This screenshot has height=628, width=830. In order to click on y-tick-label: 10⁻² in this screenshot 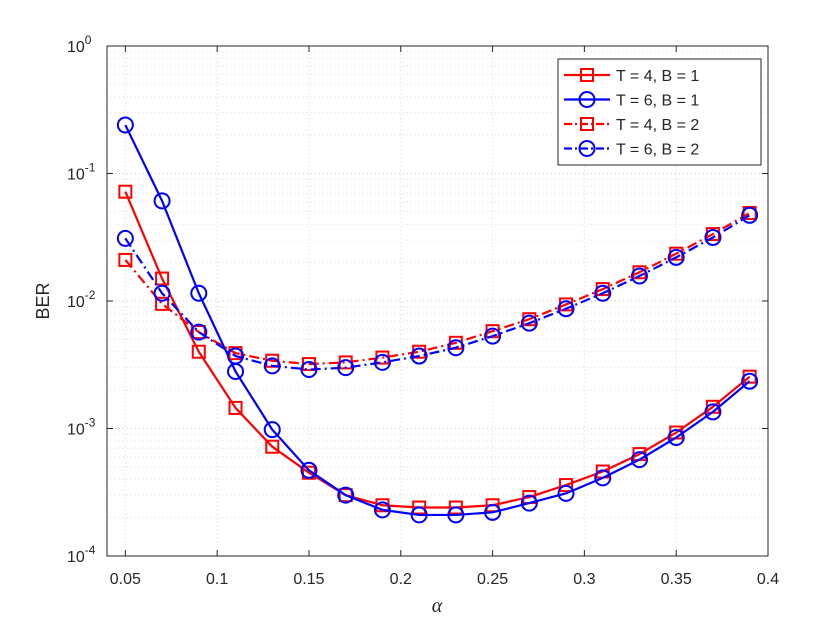, I will do `click(81, 299)`.